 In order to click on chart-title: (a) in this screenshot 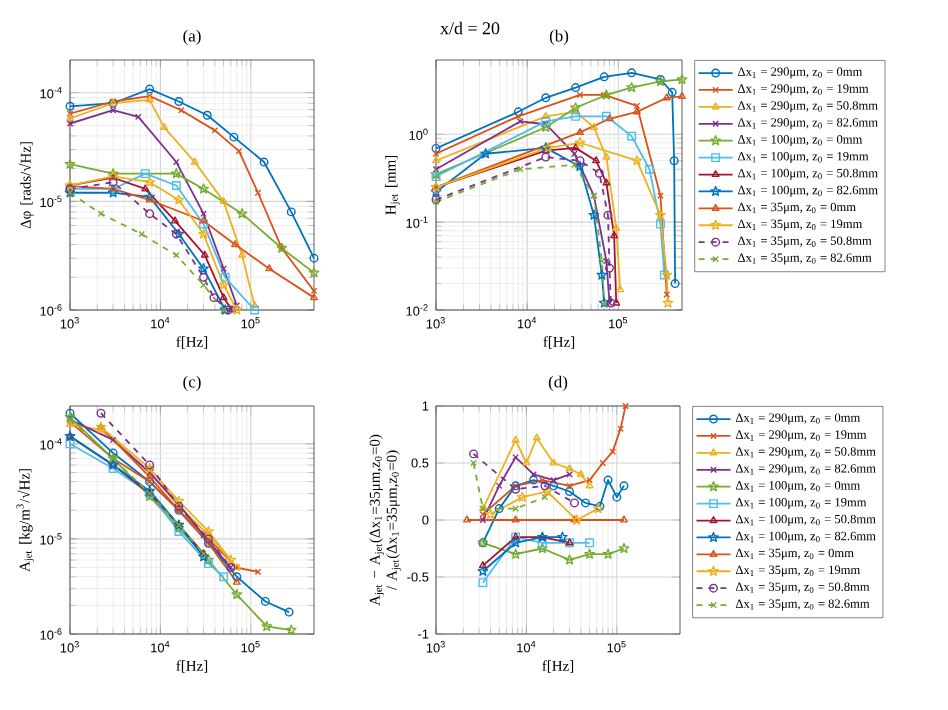, I will do `click(192, 37)`.